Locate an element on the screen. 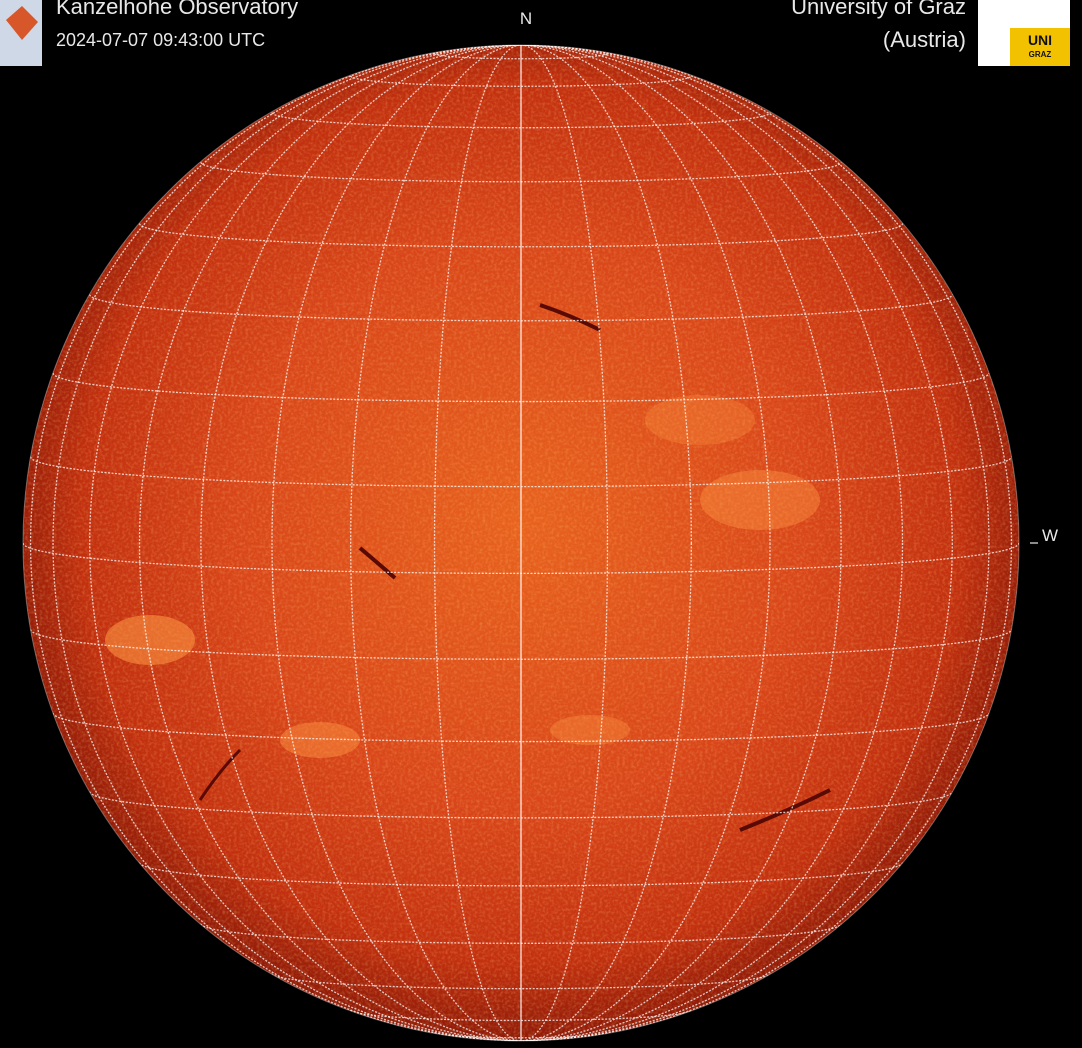 The image size is (1082, 1048). logo-line2: GRAZ is located at coordinates (1040, 54).